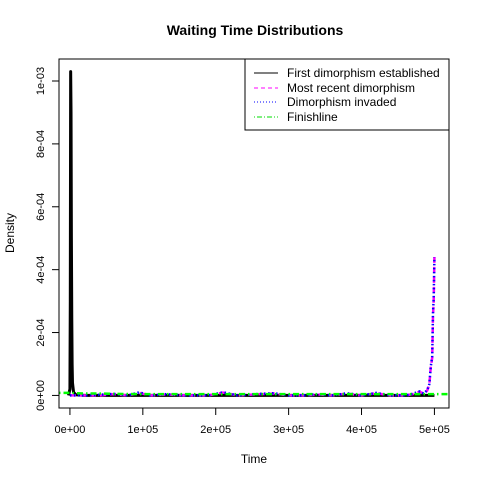 This screenshot has width=480, height=480. Describe the element at coordinates (41, 395) in the screenshot. I see `y-tick-label: 0e+00` at that location.